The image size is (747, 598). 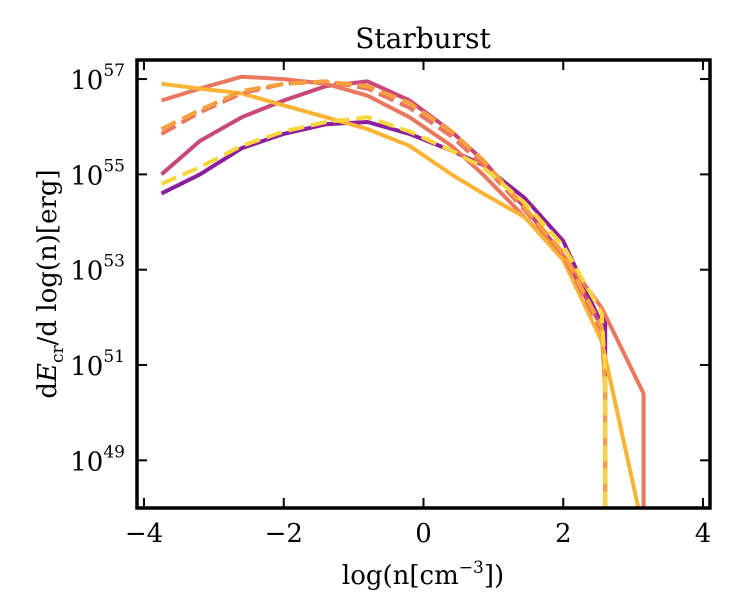 I want to click on x-tick-label: −4, so click(x=144, y=534).